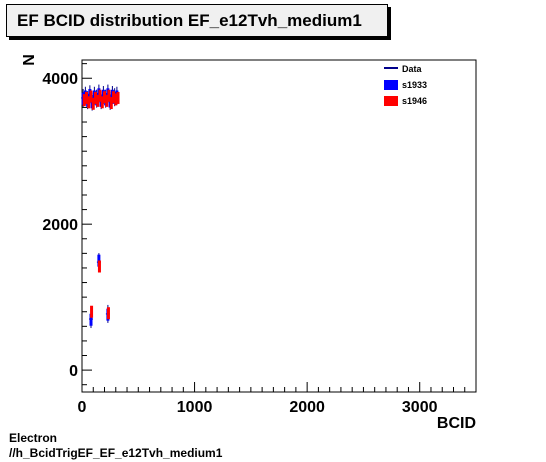  Describe the element at coordinates (60, 225) in the screenshot. I see `y-tick-label: 2000` at that location.